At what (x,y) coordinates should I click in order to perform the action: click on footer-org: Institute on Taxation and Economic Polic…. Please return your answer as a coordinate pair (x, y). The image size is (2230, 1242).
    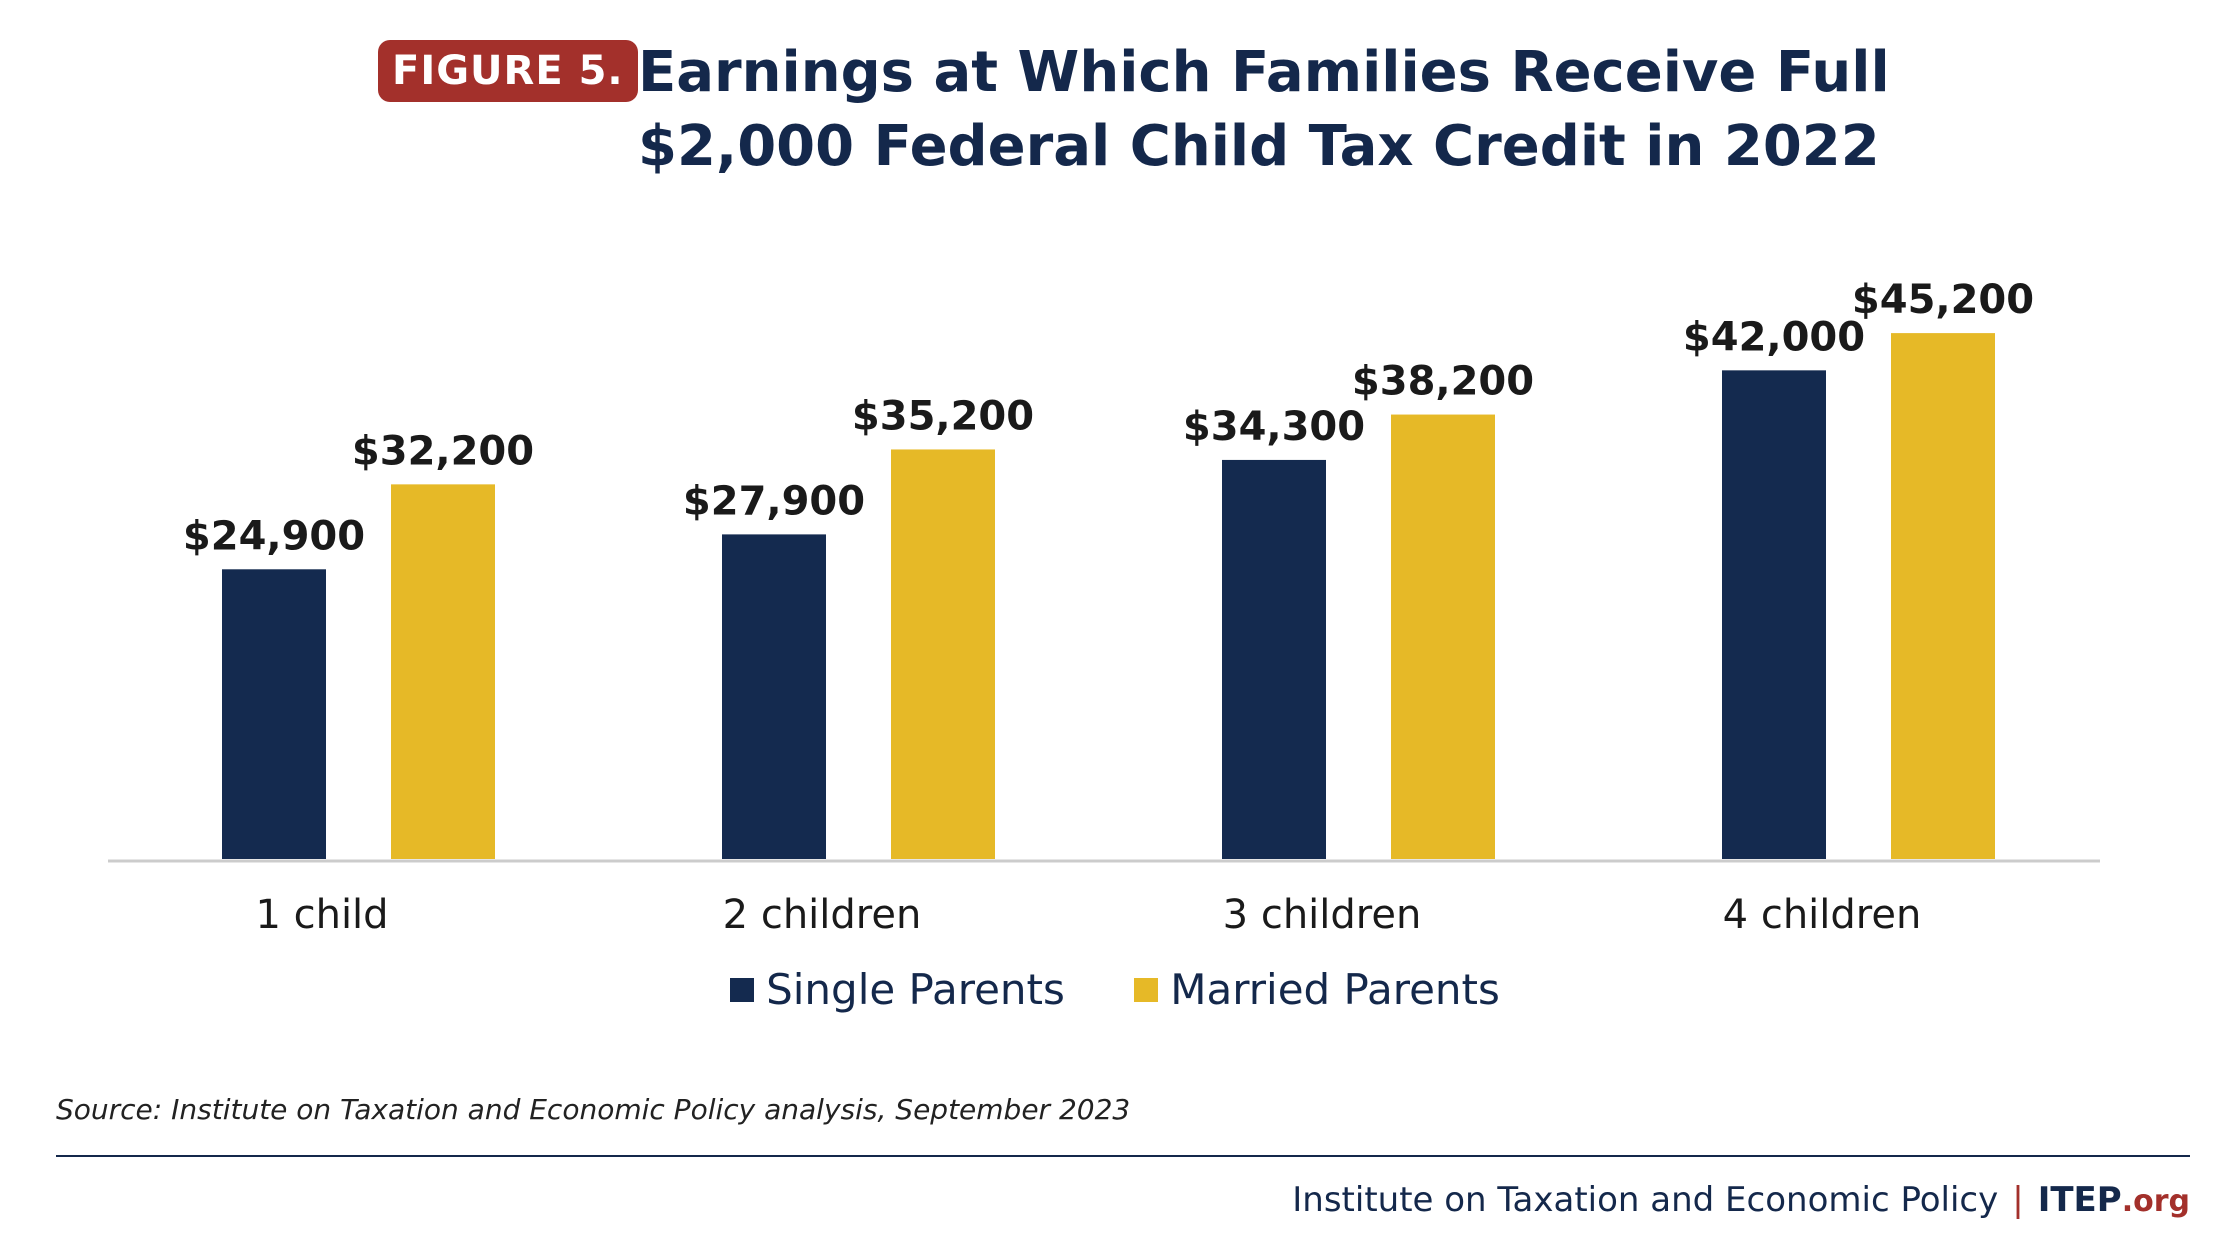
    Looking at the image, I should click on (1645, 1200).